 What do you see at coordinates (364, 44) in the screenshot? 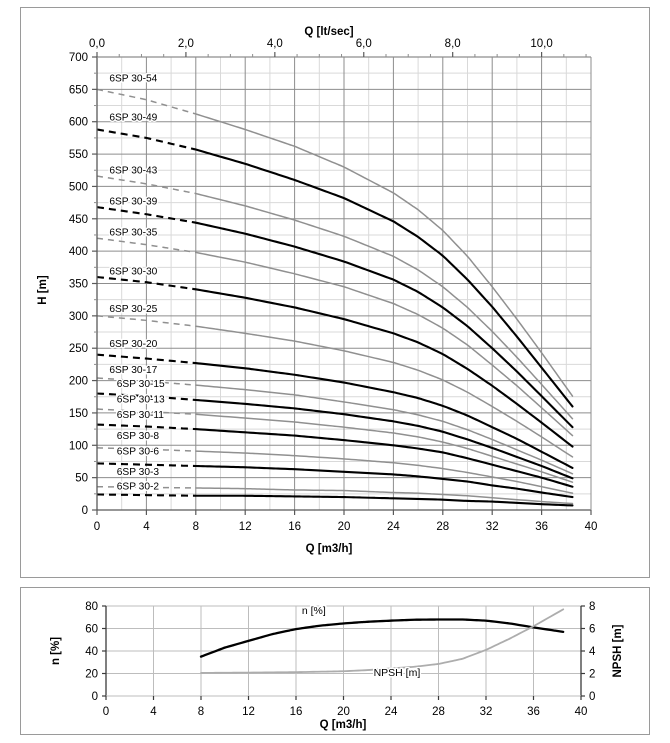
I see `x2-tick-label: 6,0` at bounding box center [364, 44].